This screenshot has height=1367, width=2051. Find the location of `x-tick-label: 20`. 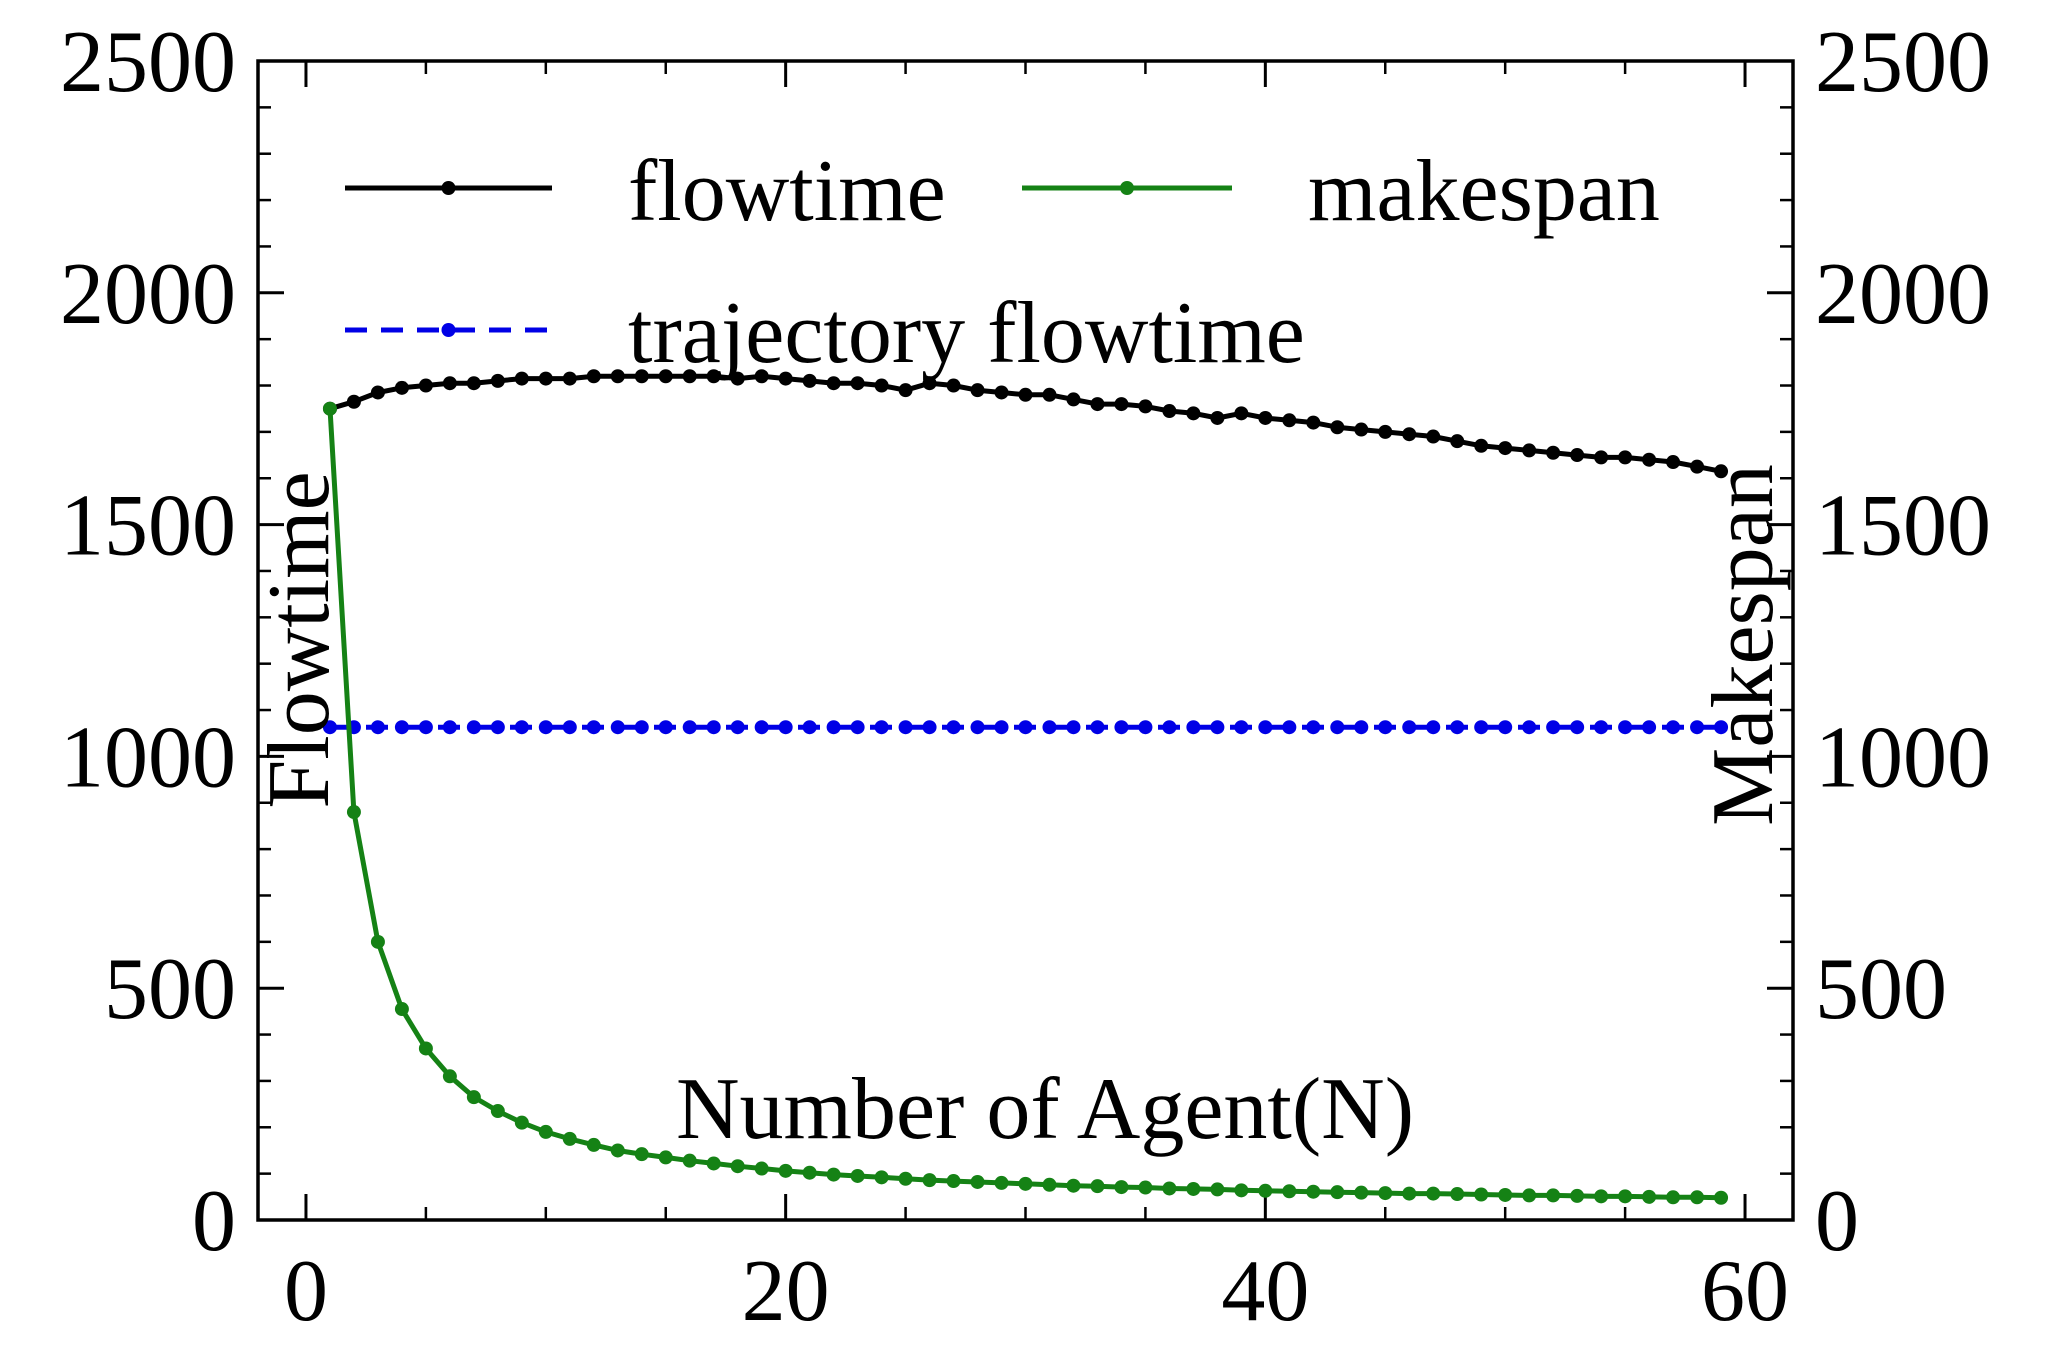

x-tick-label: 20 is located at coordinates (786, 1291).